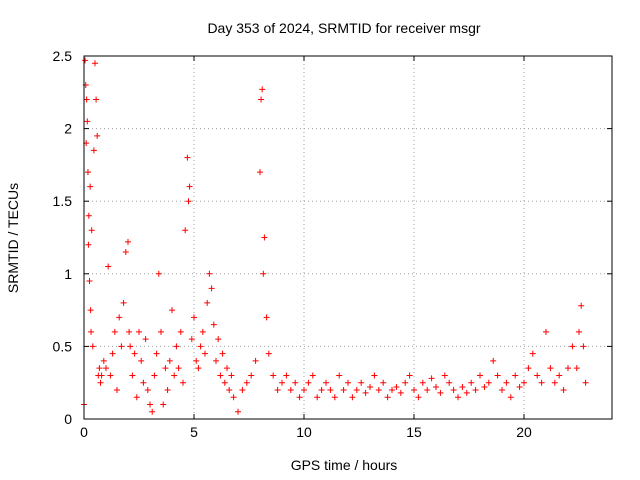 This screenshot has width=640, height=480. What do you see at coordinates (304, 432) in the screenshot?
I see `x-tick-label: 10` at bounding box center [304, 432].